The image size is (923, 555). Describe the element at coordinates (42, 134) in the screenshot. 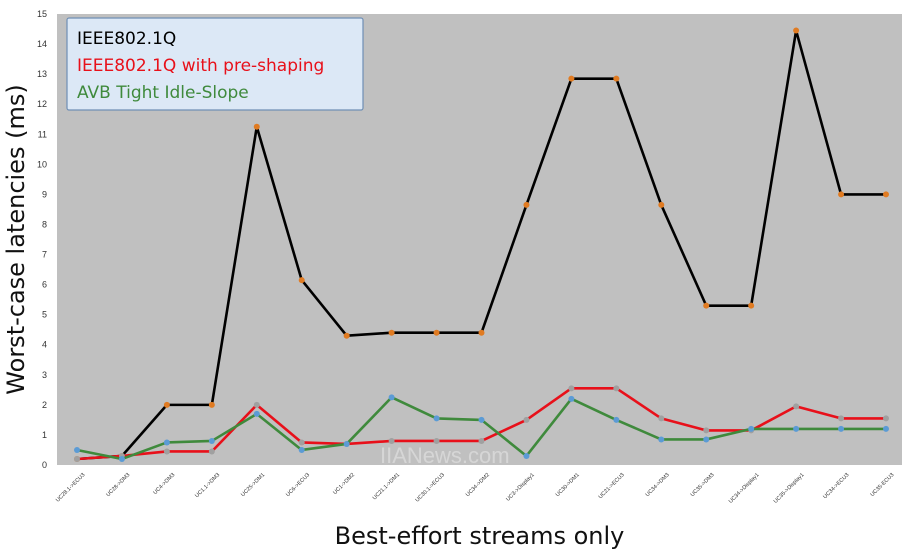

I see `y-tick-label: 11` at that location.